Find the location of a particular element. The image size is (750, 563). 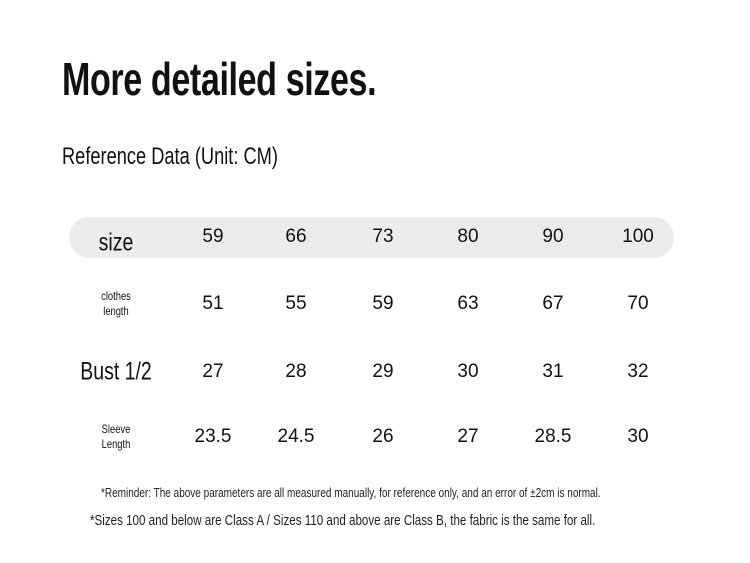

table-cell: 67 is located at coordinates (553, 303).